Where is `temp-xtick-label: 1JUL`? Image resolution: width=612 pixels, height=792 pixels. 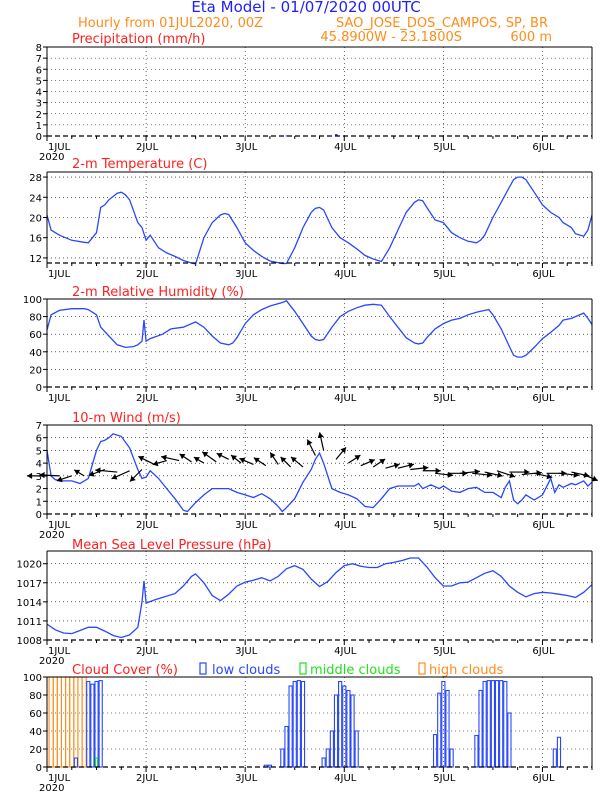
temp-xtick-label: 1JUL is located at coordinates (59, 274).